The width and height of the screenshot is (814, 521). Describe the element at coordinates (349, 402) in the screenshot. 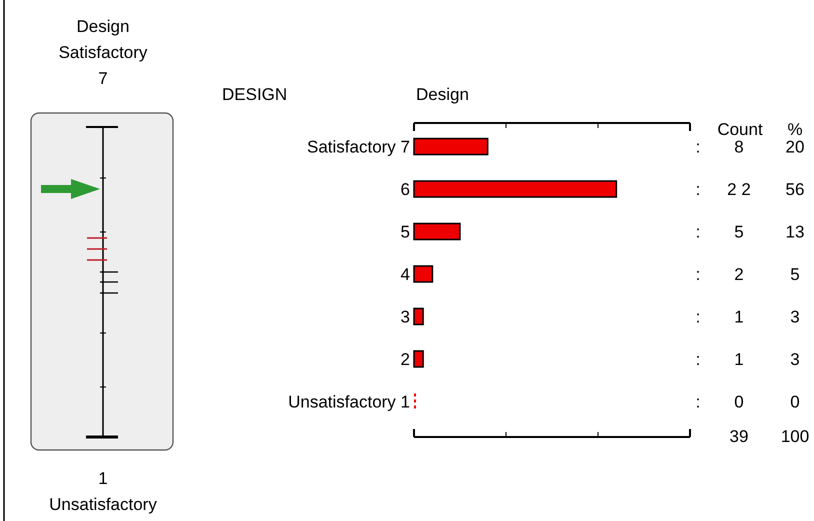

I see `y-tick-label: Unsatisfactory 1` at that location.